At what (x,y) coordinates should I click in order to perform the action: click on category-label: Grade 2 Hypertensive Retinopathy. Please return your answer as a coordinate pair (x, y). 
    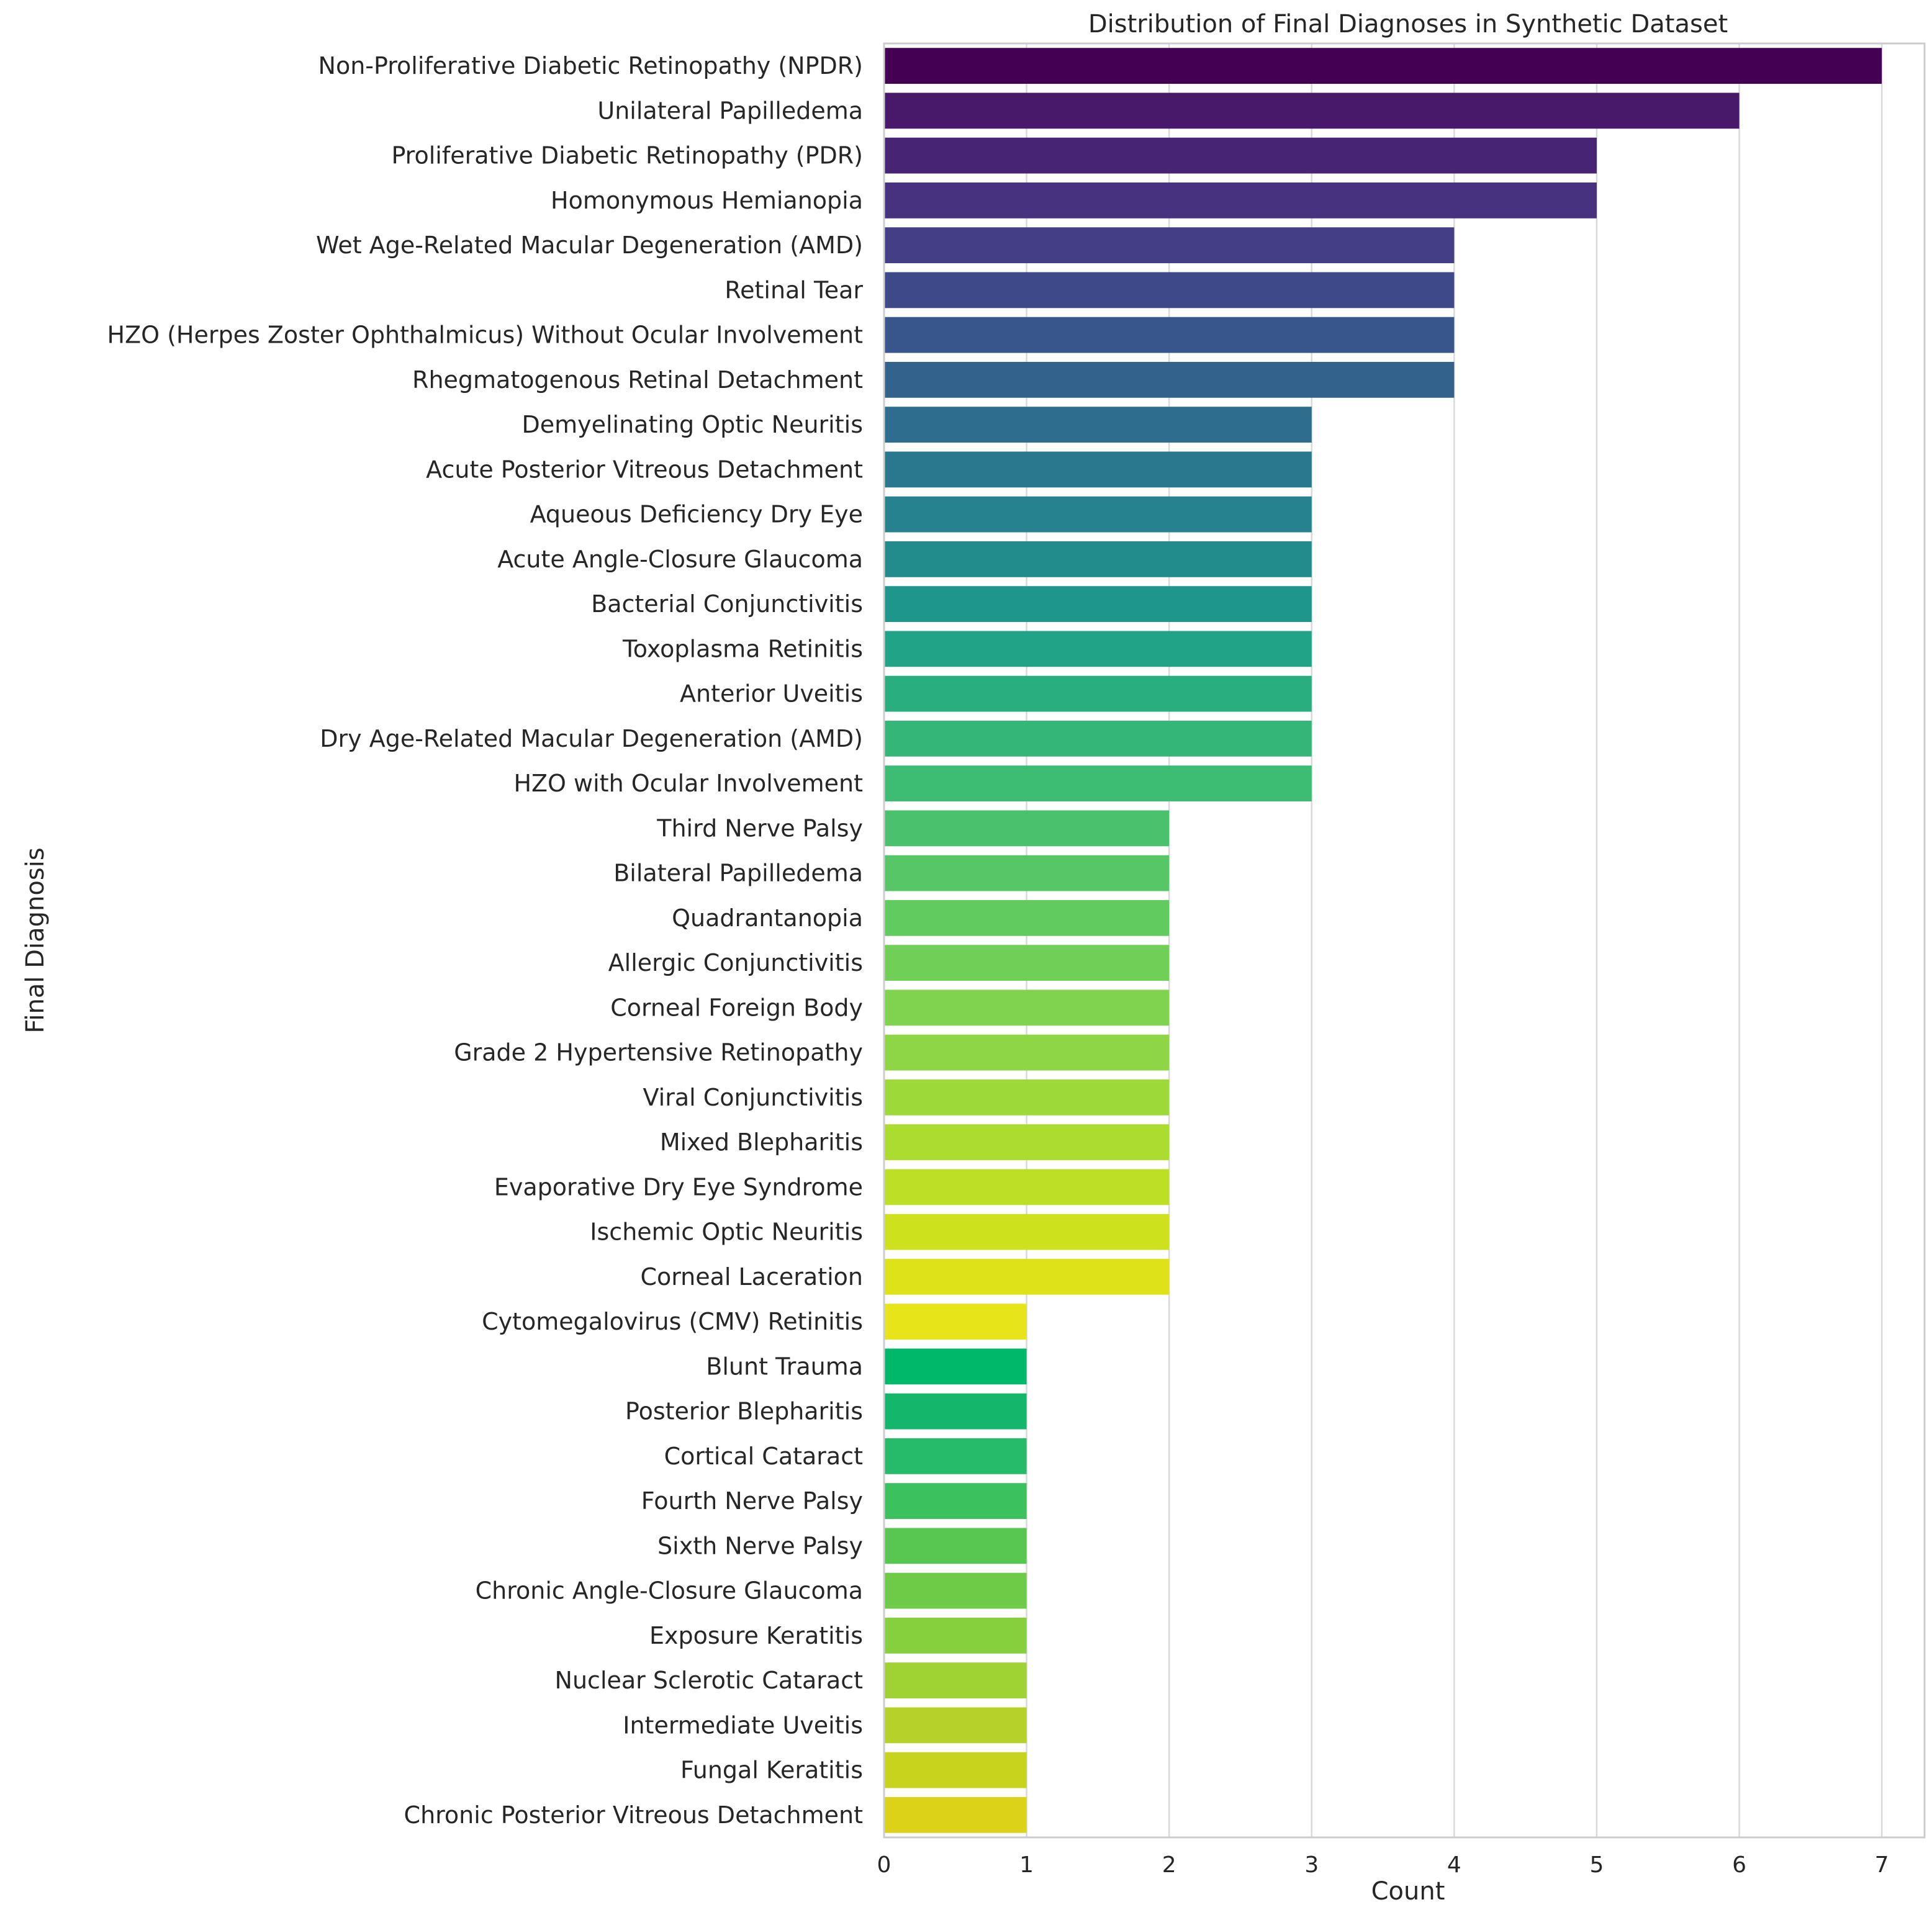
    Looking at the image, I should click on (658, 1052).